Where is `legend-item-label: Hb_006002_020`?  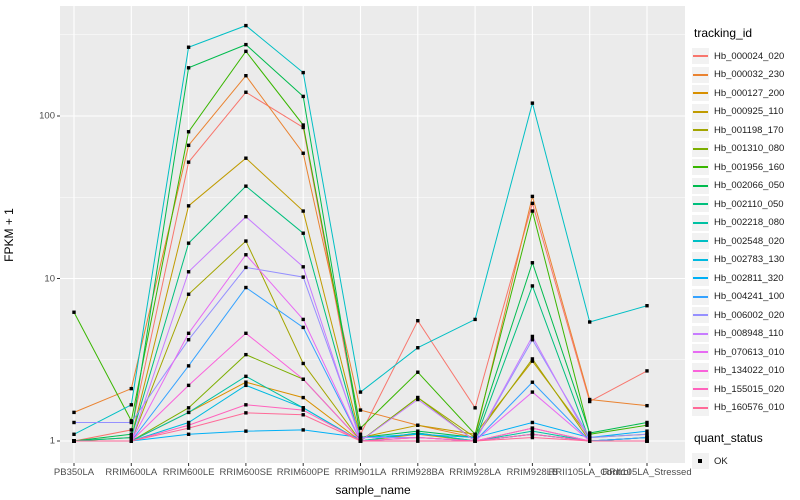 legend-item-label: Hb_006002_020 is located at coordinates (749, 315).